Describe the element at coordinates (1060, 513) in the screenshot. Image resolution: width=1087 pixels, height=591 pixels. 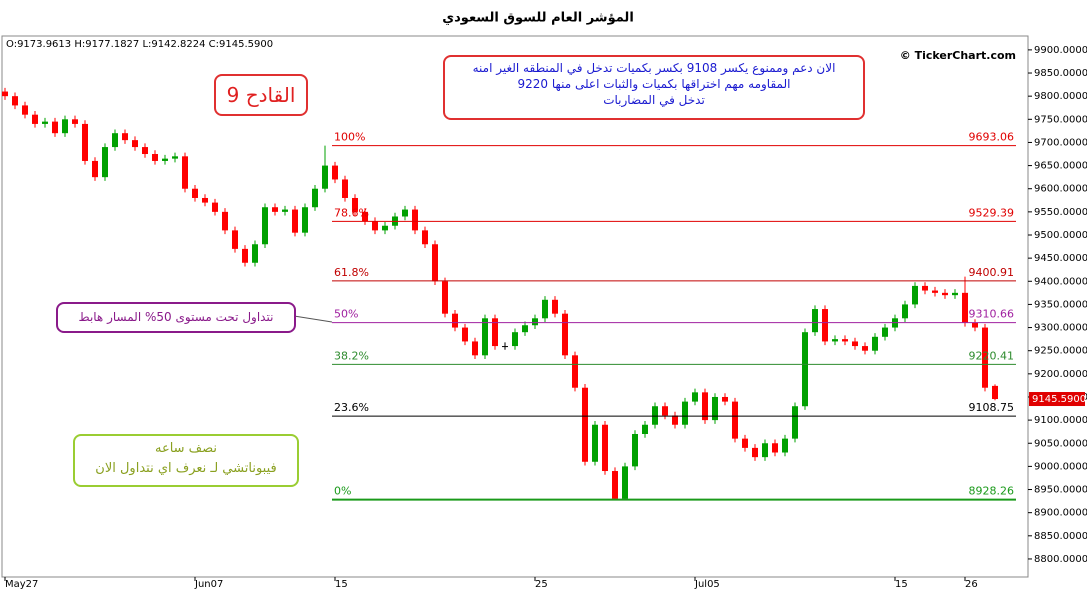
I see `y-tick-label: 8900.0000` at that location.